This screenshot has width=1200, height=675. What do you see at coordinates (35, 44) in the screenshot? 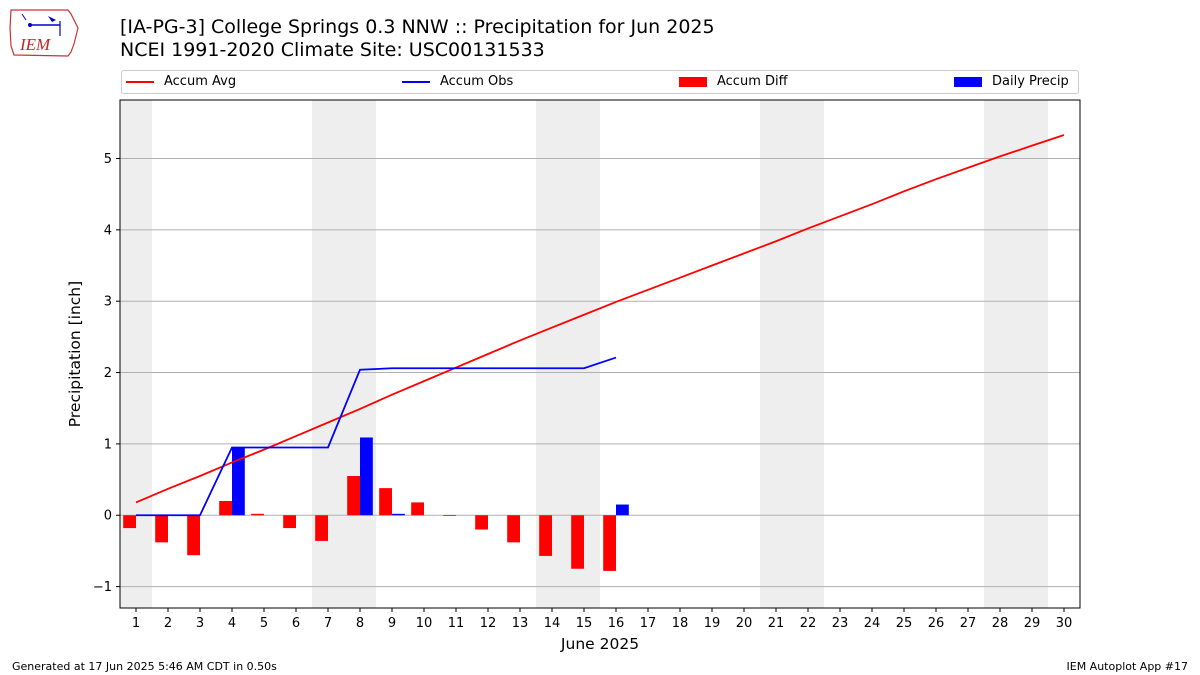
I see `logo-text: IEM` at bounding box center [35, 44].